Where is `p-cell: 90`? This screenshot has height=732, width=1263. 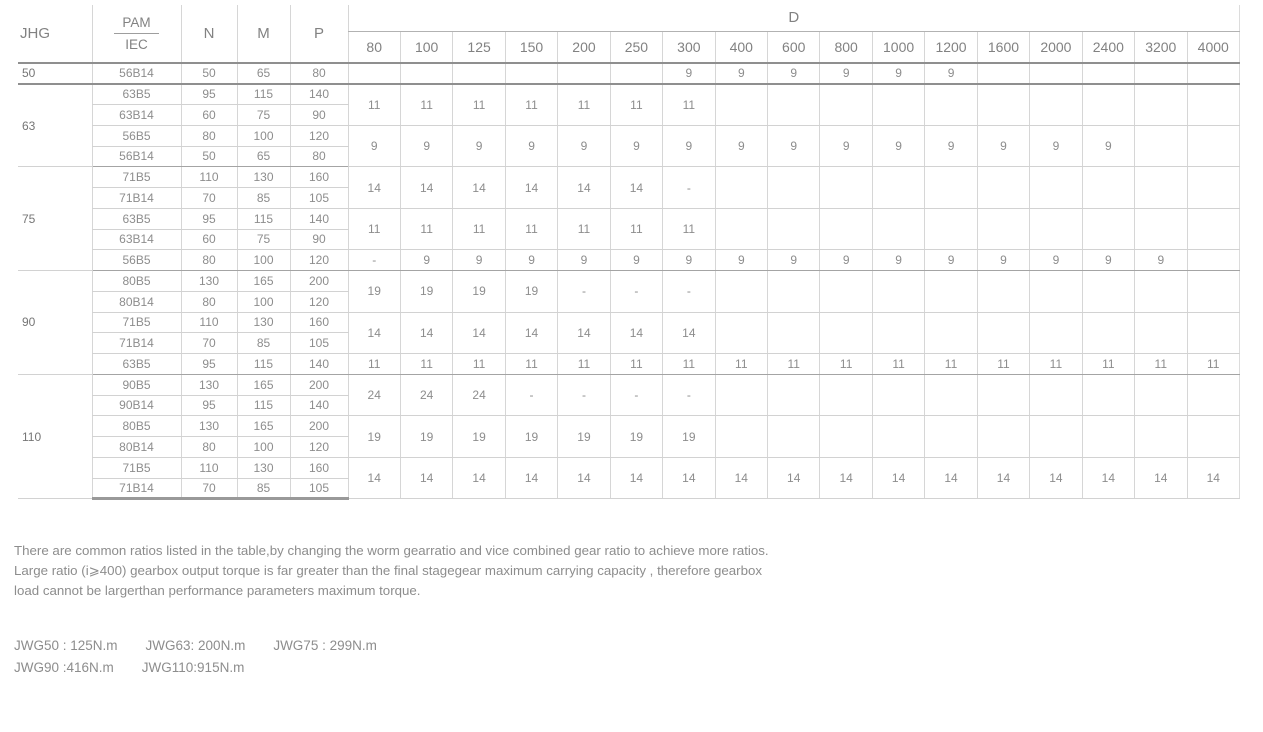
p-cell: 90 is located at coordinates (318, 115).